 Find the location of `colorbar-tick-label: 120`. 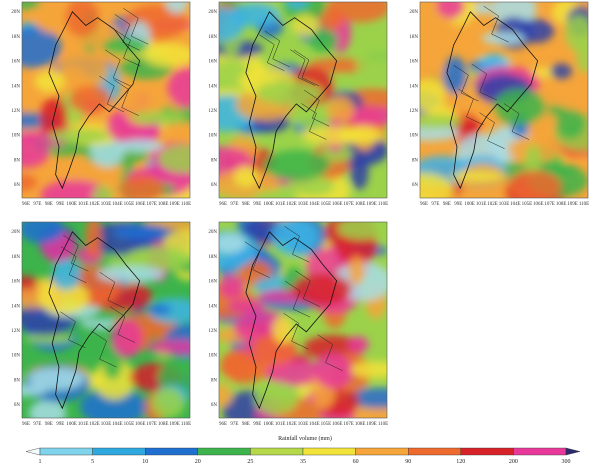

colorbar-tick-label: 120 is located at coordinates (460, 461).